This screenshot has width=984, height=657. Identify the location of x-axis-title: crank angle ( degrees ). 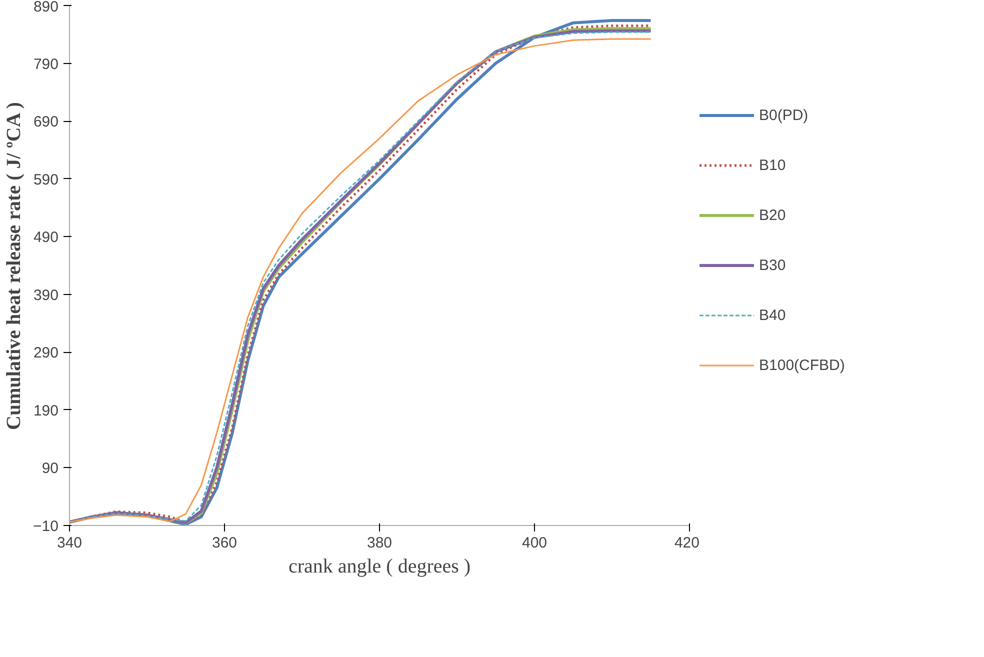
(379, 567).